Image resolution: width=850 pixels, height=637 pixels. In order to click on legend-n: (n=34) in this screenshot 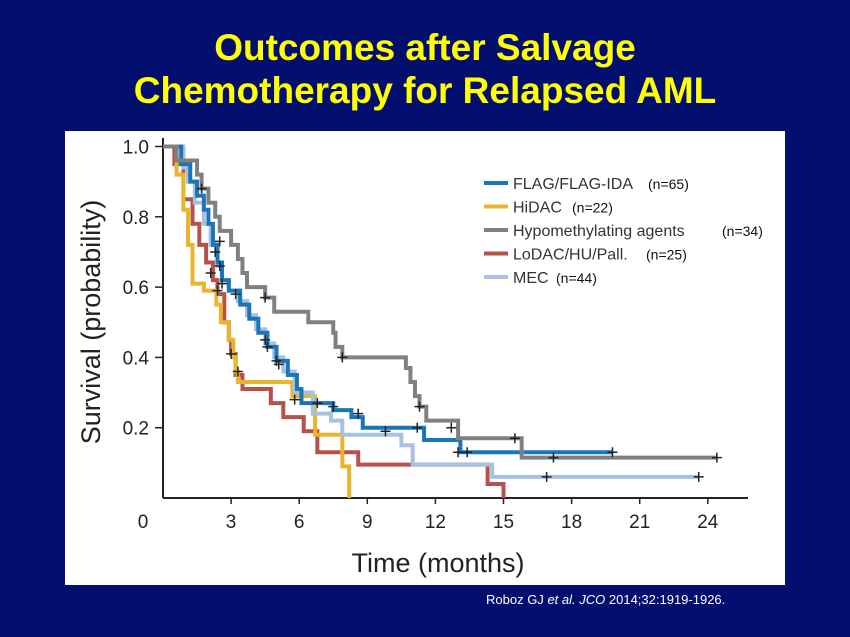, I will do `click(742, 231)`.